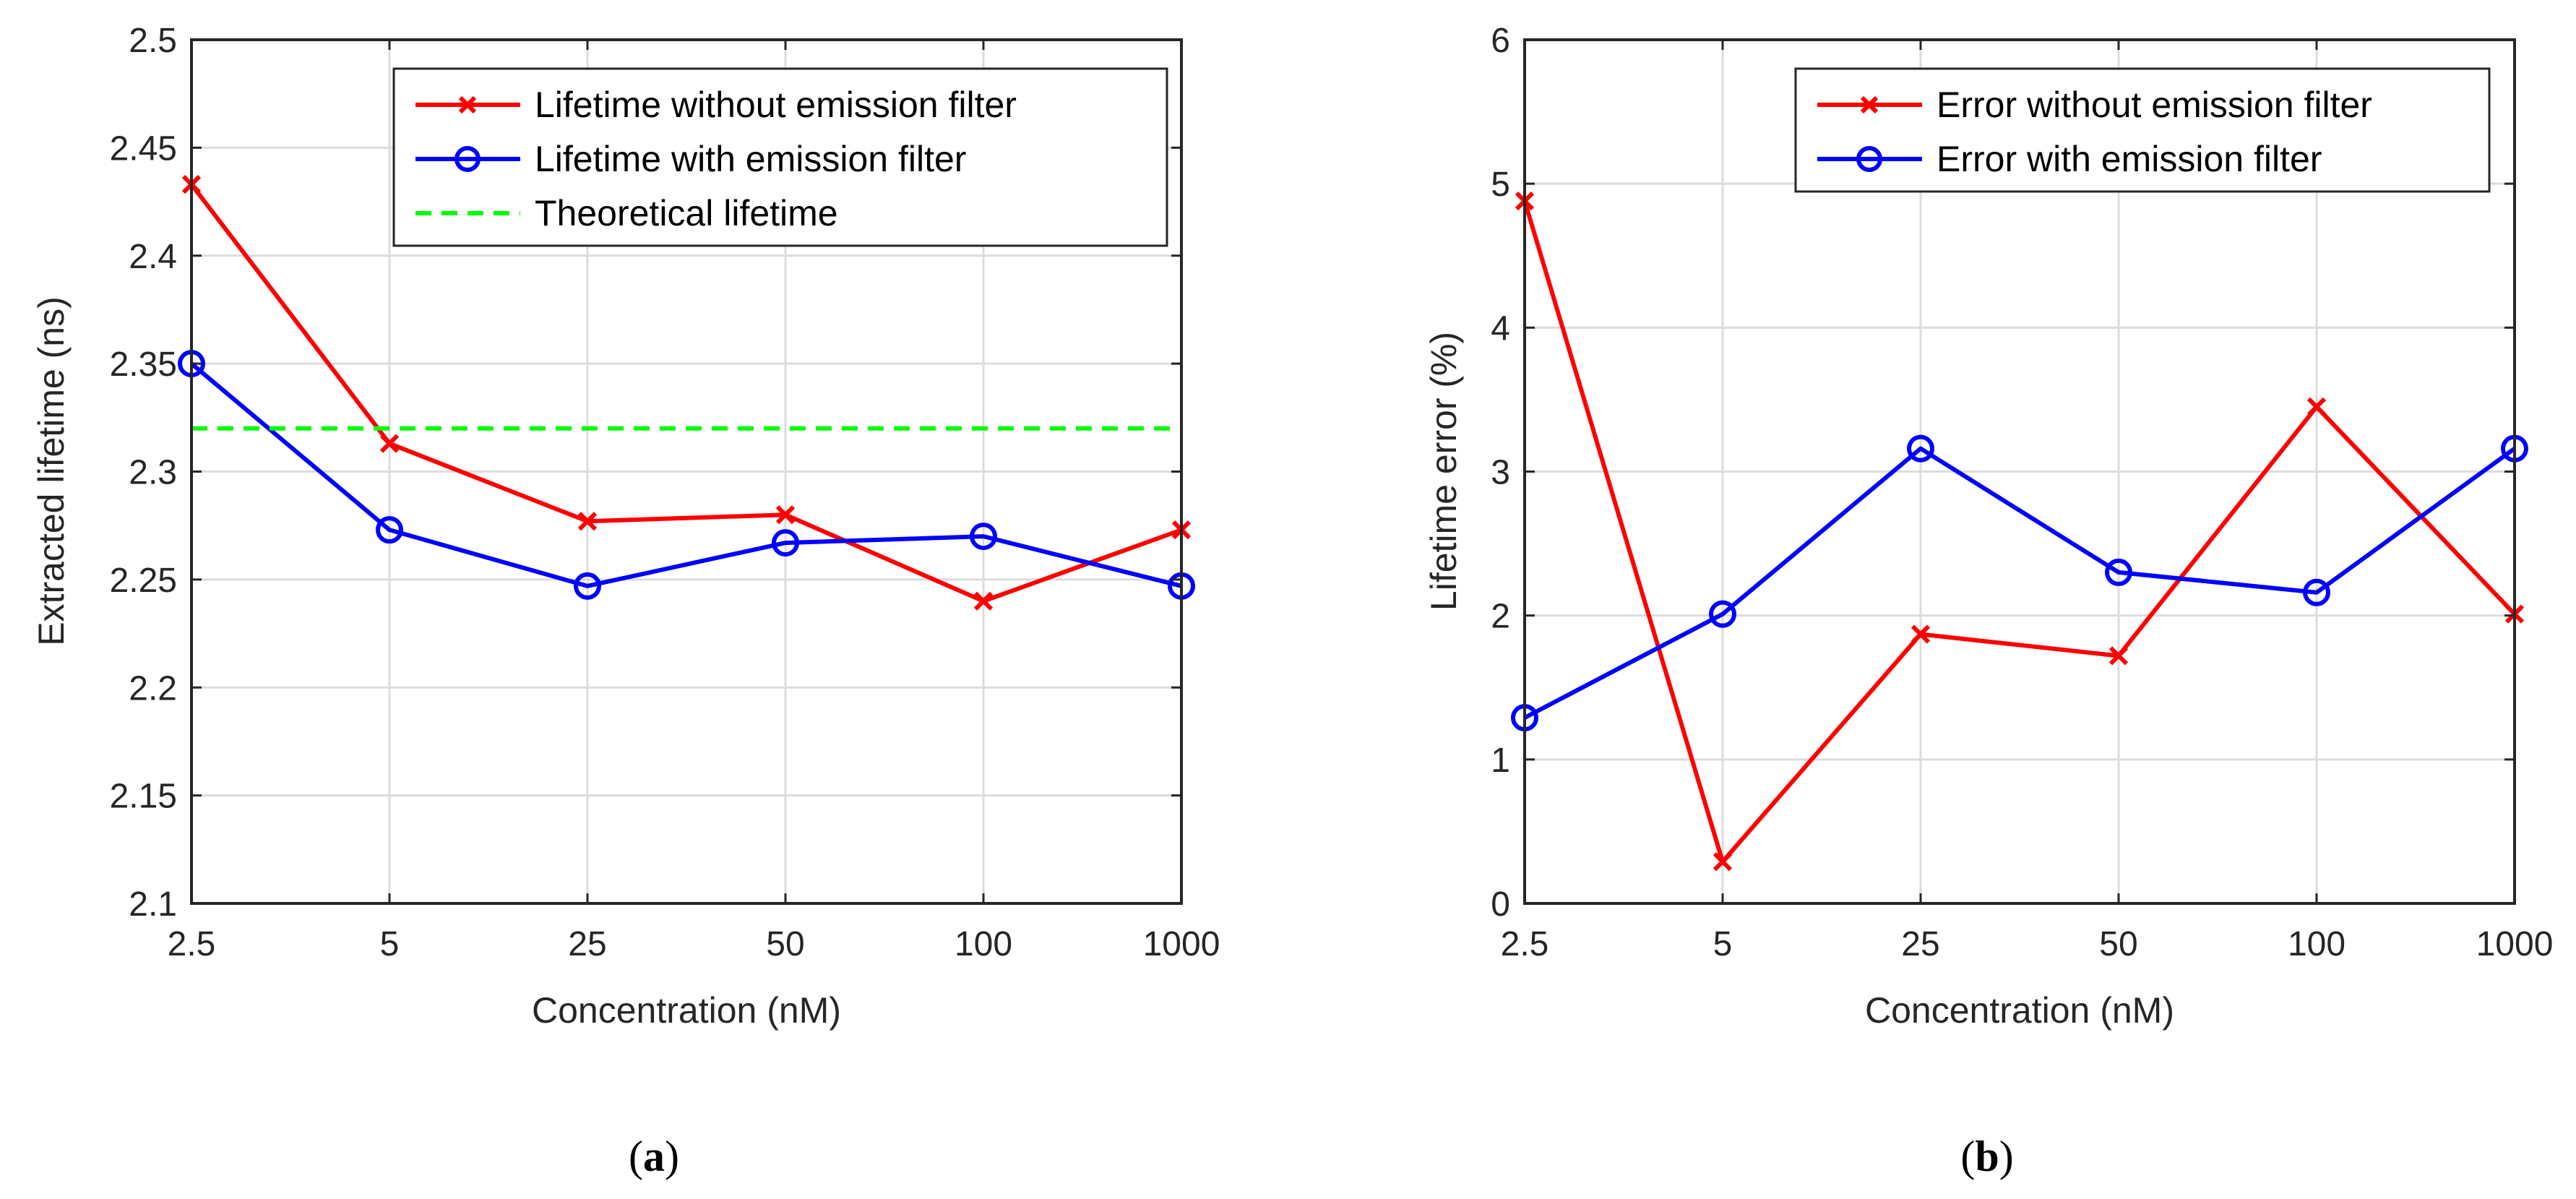 The width and height of the screenshot is (2576, 1199). I want to click on y-tick-label-b: 6, so click(1500, 41).